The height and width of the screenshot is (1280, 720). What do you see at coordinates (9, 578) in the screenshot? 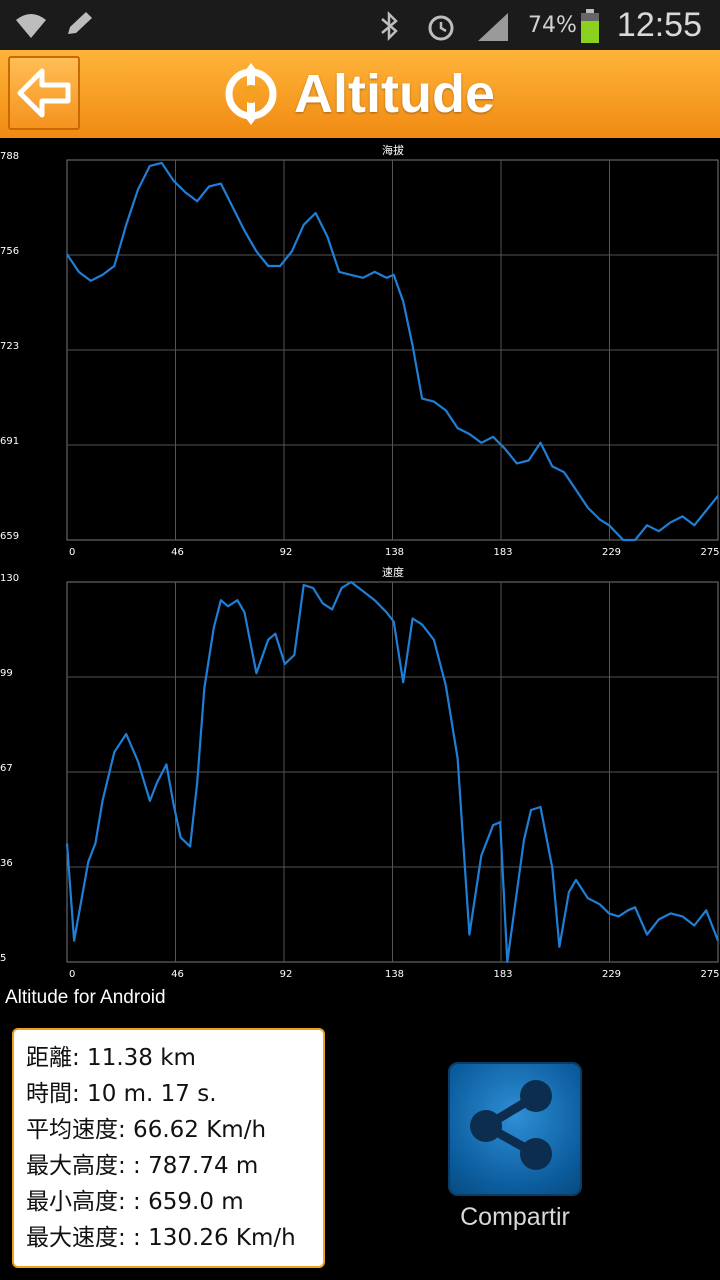
I see `y-tick-label: 130` at bounding box center [9, 578].